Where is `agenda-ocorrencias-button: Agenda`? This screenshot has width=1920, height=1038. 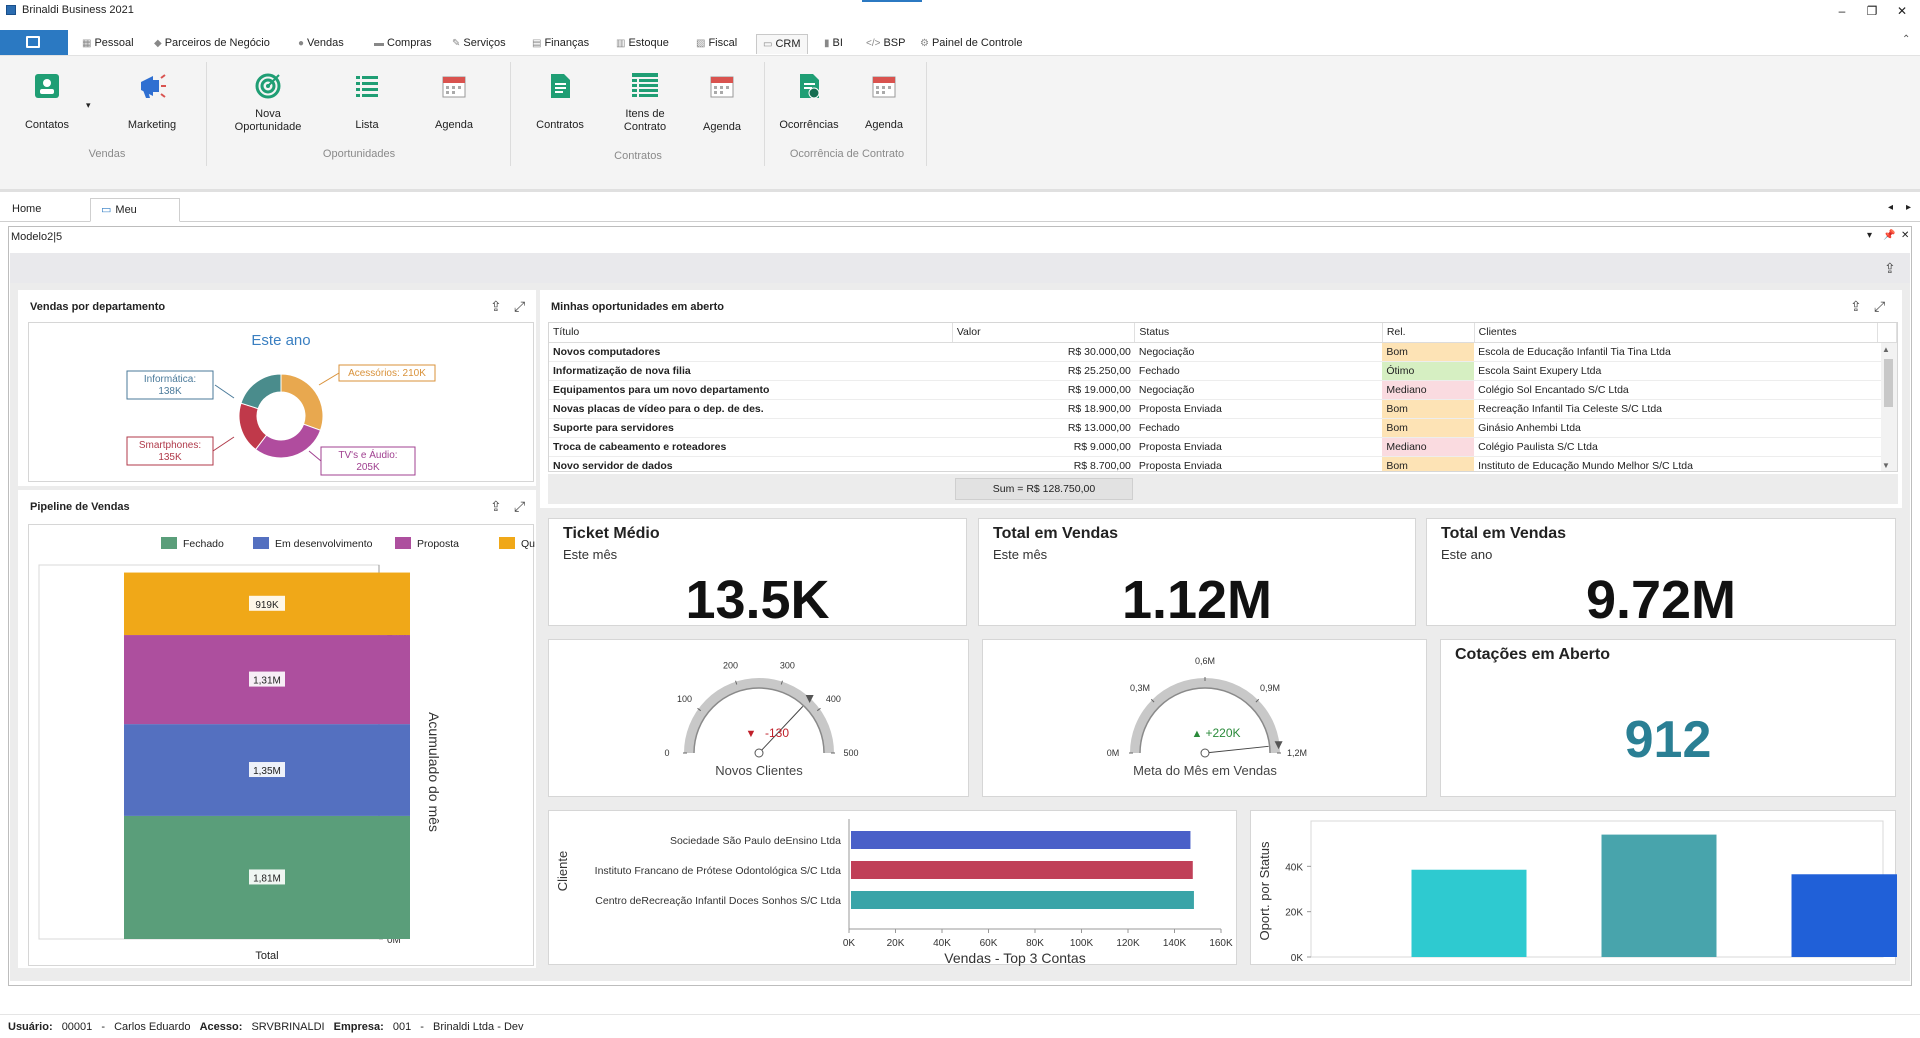
agenda-ocorrencias-button: Agenda is located at coordinates (884, 101).